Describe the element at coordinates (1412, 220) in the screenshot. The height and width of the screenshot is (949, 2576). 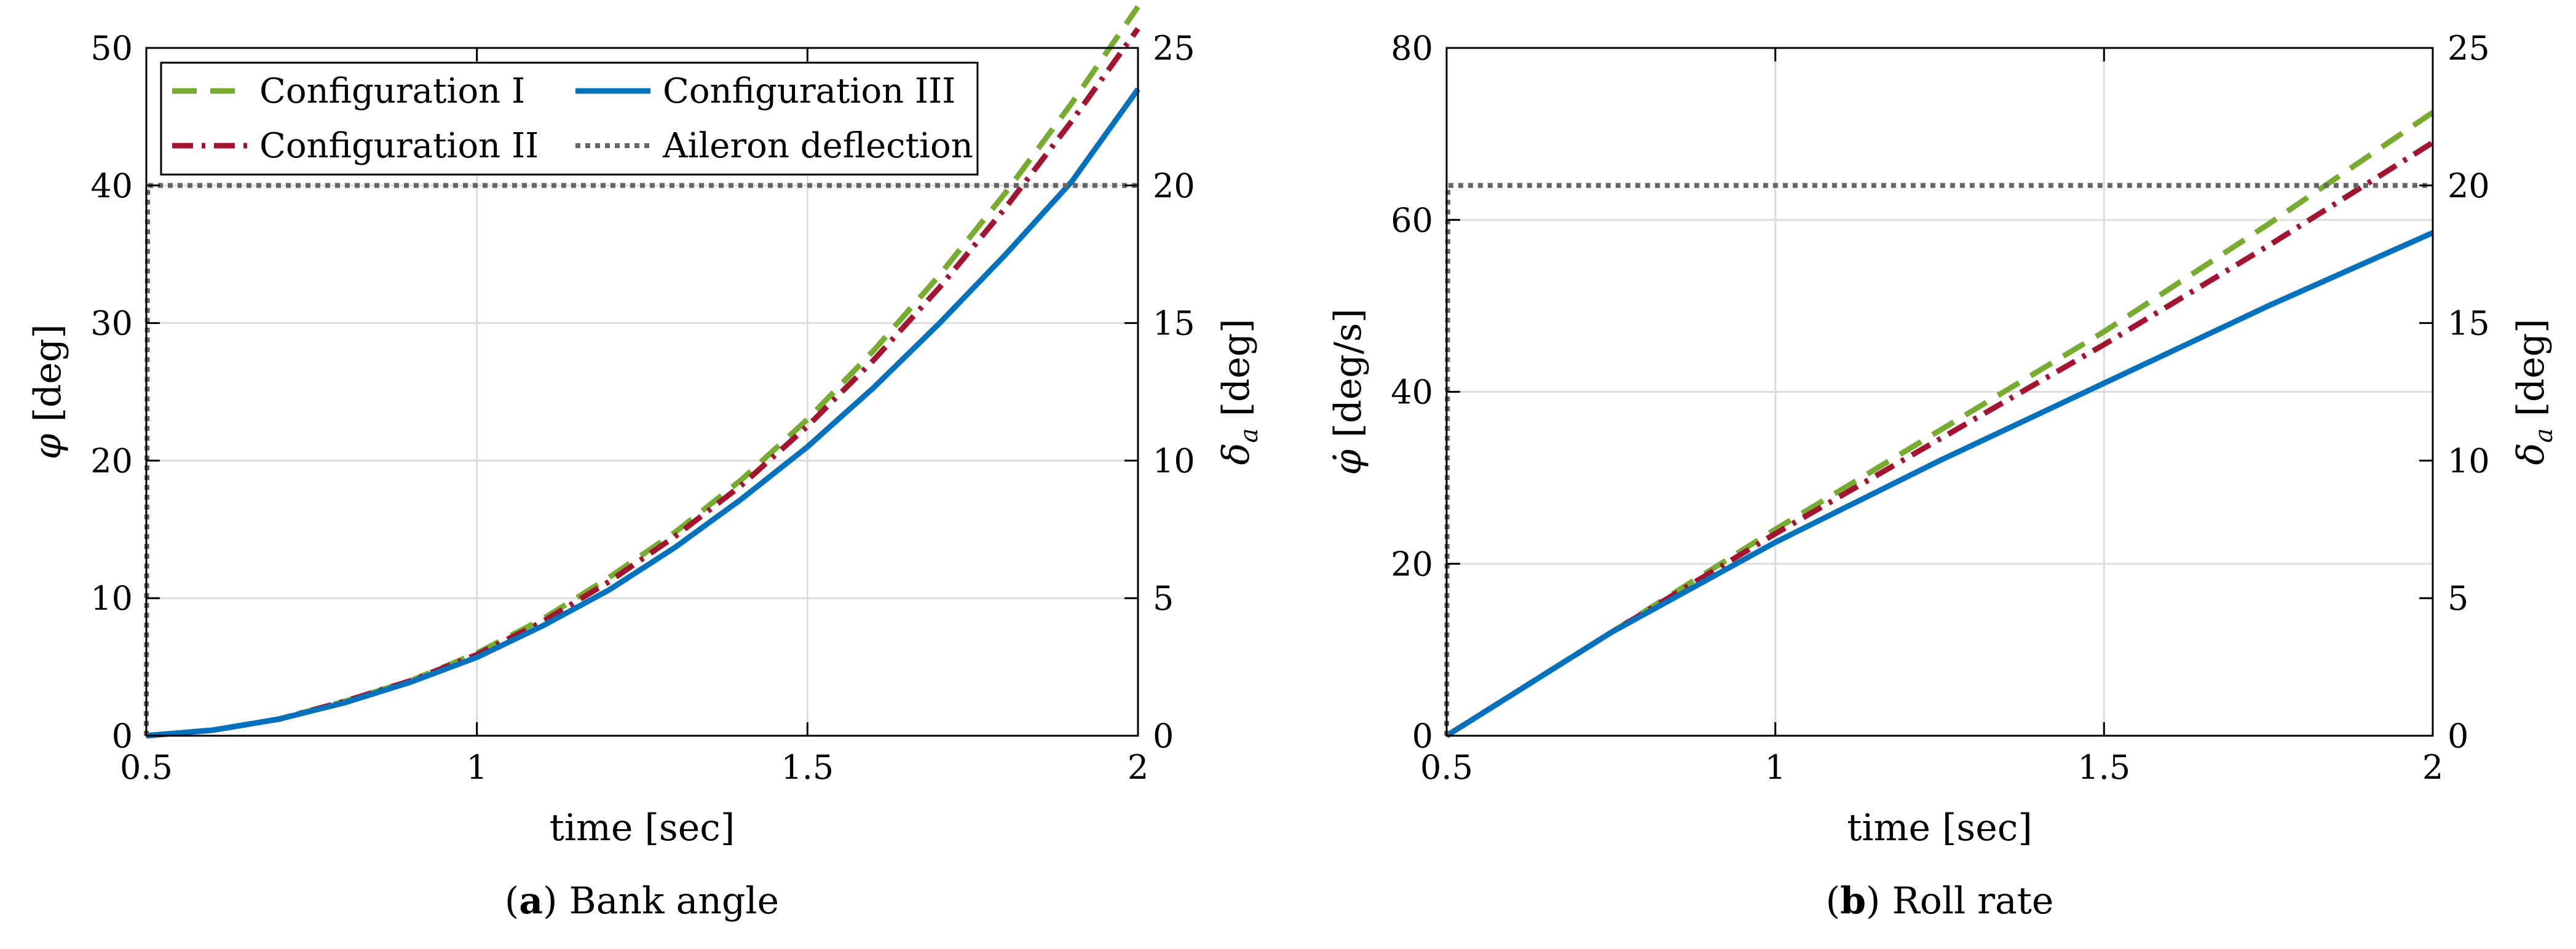
I see `y-tick-label-left: 60` at that location.